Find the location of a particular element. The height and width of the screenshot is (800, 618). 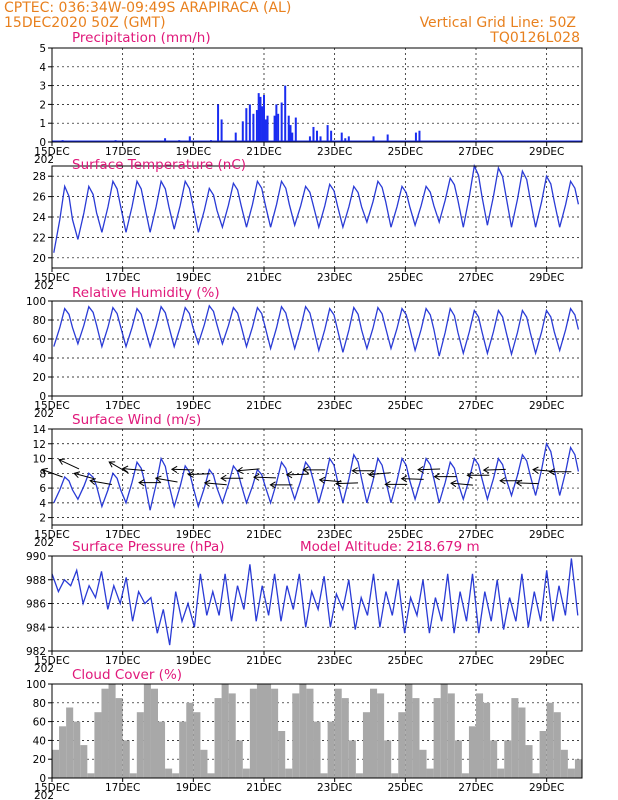

x-tick-label: 19DEC is located at coordinates (193, 406).